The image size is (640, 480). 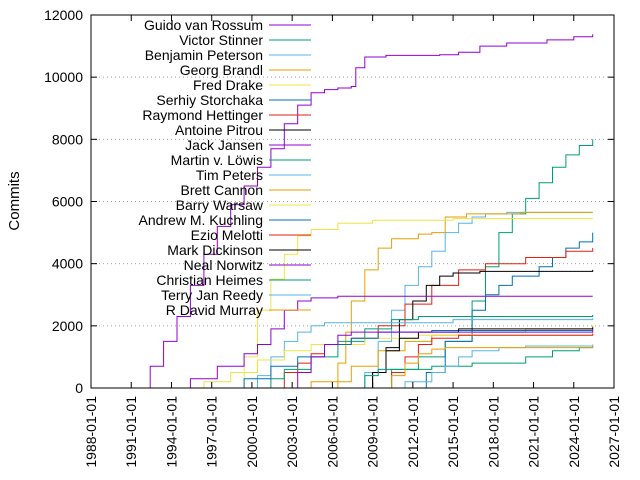 I want to click on y-tick-label: 4000, so click(x=67, y=264).